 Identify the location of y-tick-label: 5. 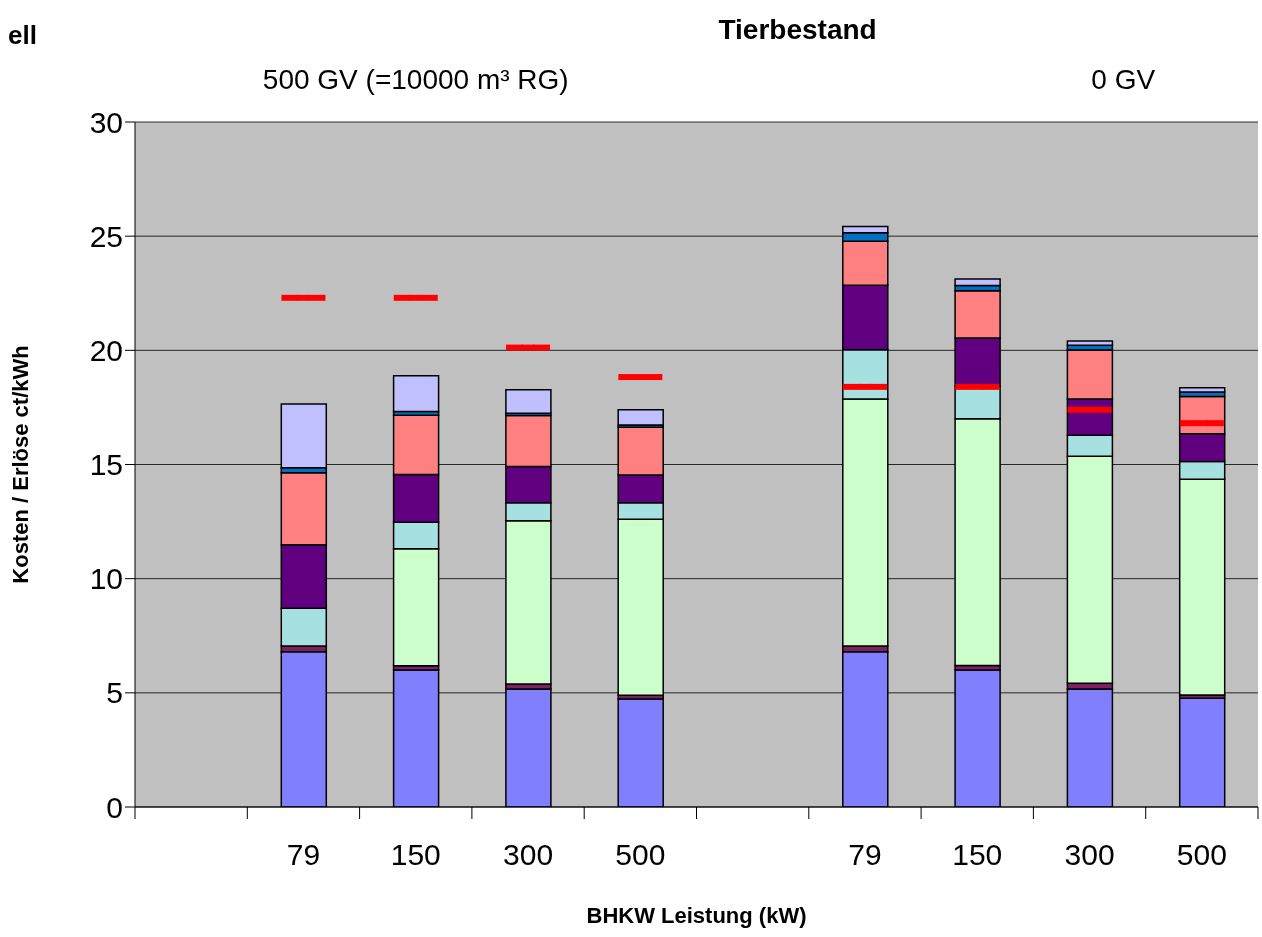
(114, 693).